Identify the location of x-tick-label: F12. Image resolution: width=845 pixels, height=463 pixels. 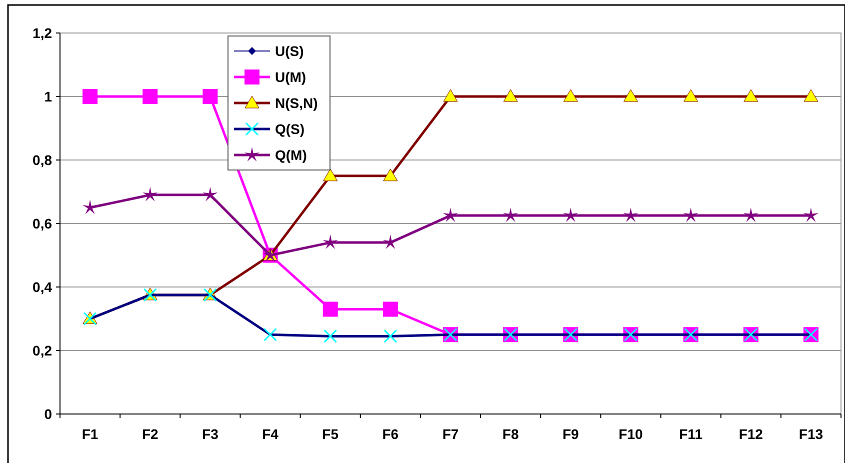
(751, 434).